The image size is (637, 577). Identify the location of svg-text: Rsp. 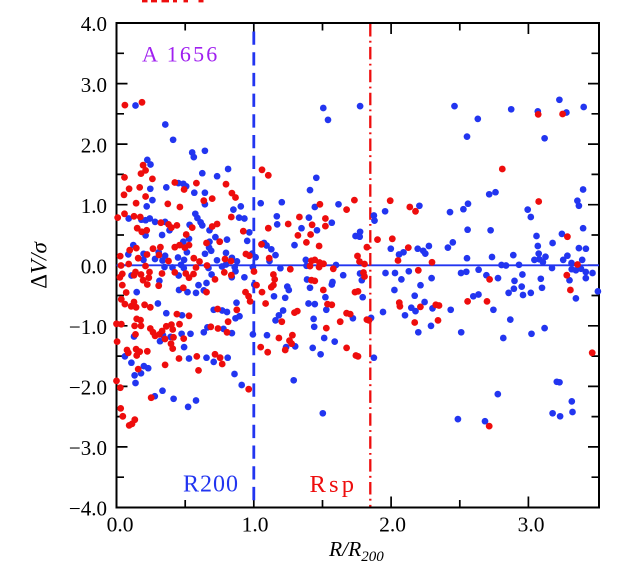
(334, 484).